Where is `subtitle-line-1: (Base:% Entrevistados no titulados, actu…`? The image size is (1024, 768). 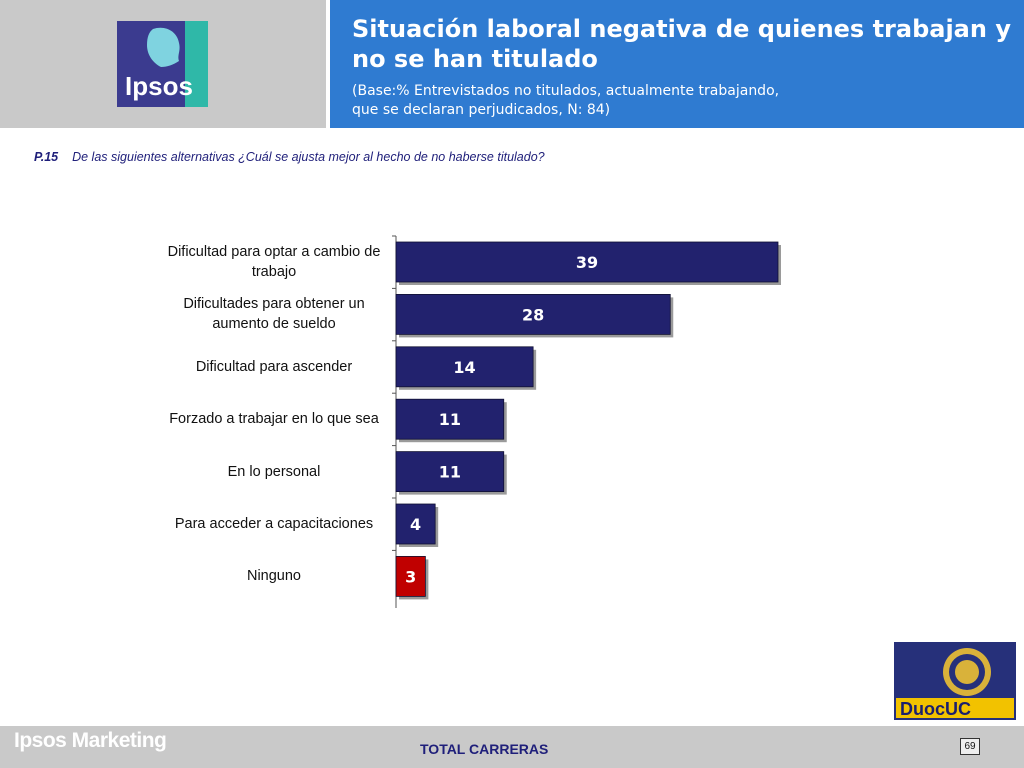
subtitle-line-1: (Base:% Entrevistados no titulados, actu… is located at coordinates (566, 91).